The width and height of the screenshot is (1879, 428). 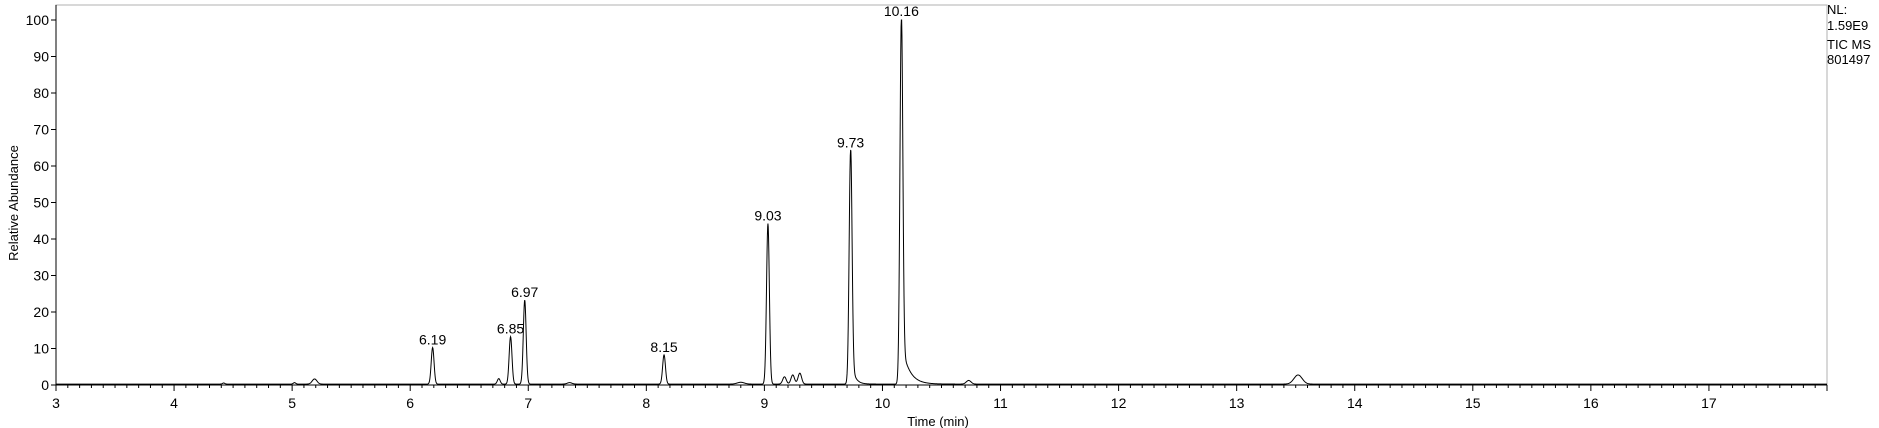 I want to click on normalization-level-value: 1.59E9, so click(x=1848, y=25).